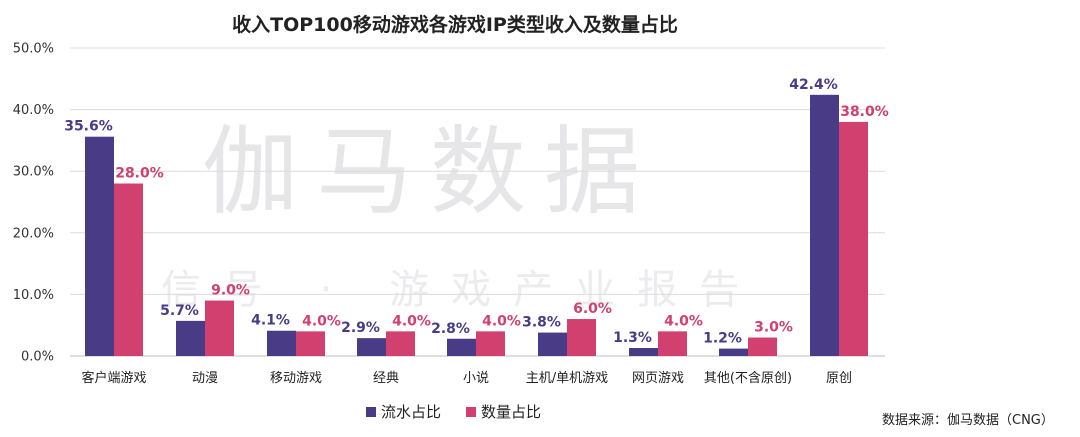 The image size is (1080, 437). What do you see at coordinates (296, 378) in the screenshot?
I see `x-category-label: 移动游戏` at bounding box center [296, 378].